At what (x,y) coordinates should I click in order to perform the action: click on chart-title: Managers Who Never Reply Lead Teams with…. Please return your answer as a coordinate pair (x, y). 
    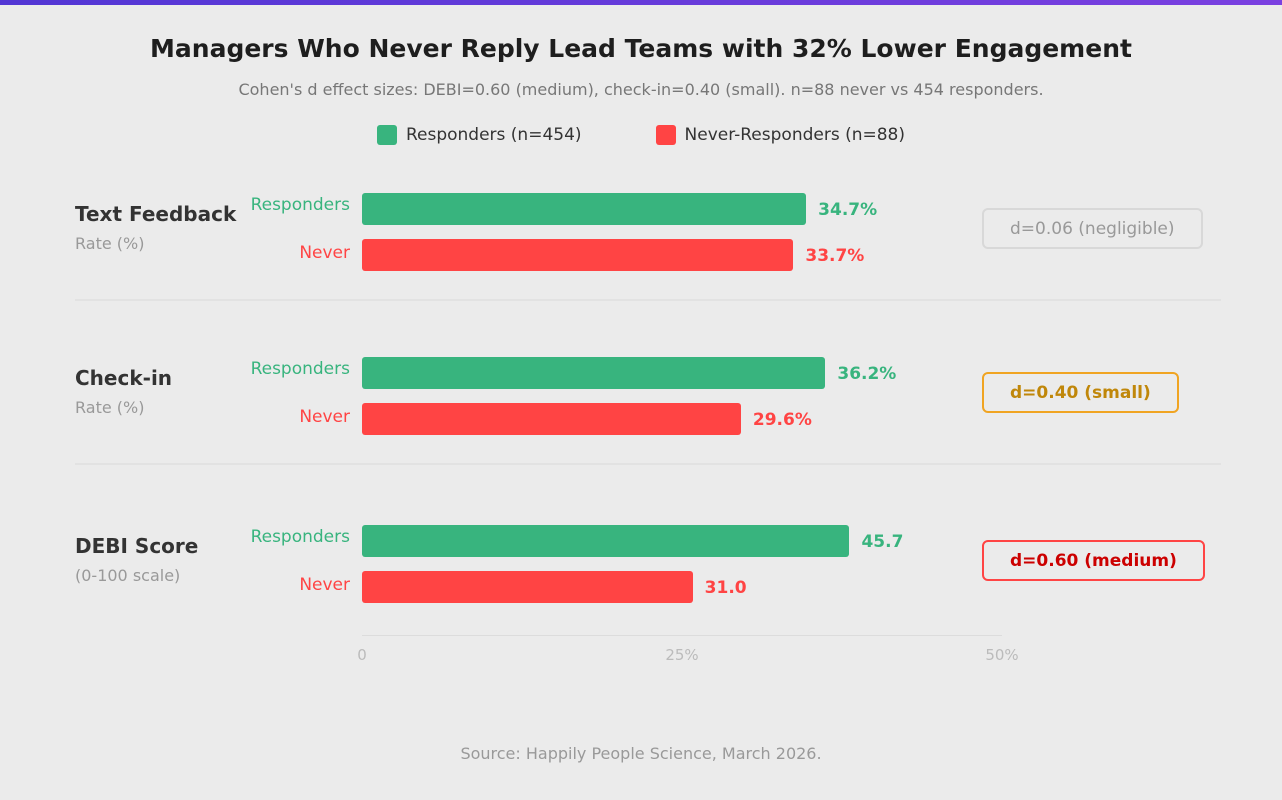
    Looking at the image, I should click on (641, 48).